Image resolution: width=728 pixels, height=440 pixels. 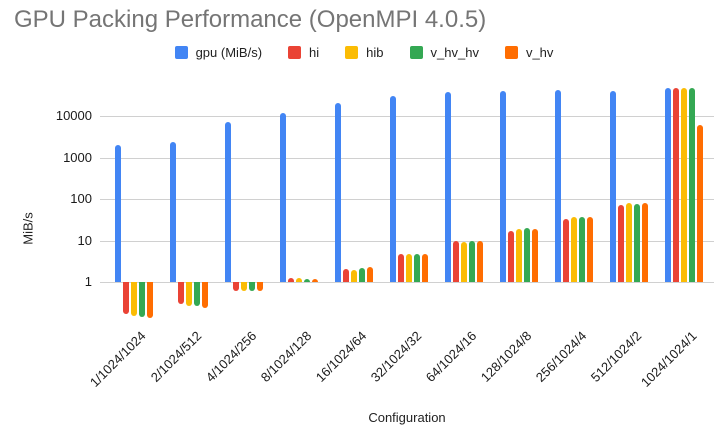 What do you see at coordinates (561, 356) in the screenshot?
I see `x-tick-label: 256/1024/4` at bounding box center [561, 356].